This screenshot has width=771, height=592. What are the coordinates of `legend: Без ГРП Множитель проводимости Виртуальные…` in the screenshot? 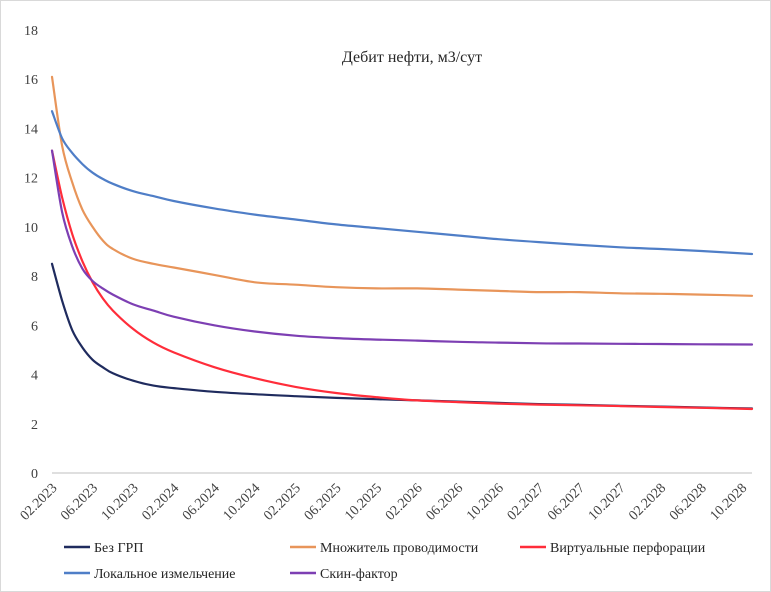 It's located at (385, 561).